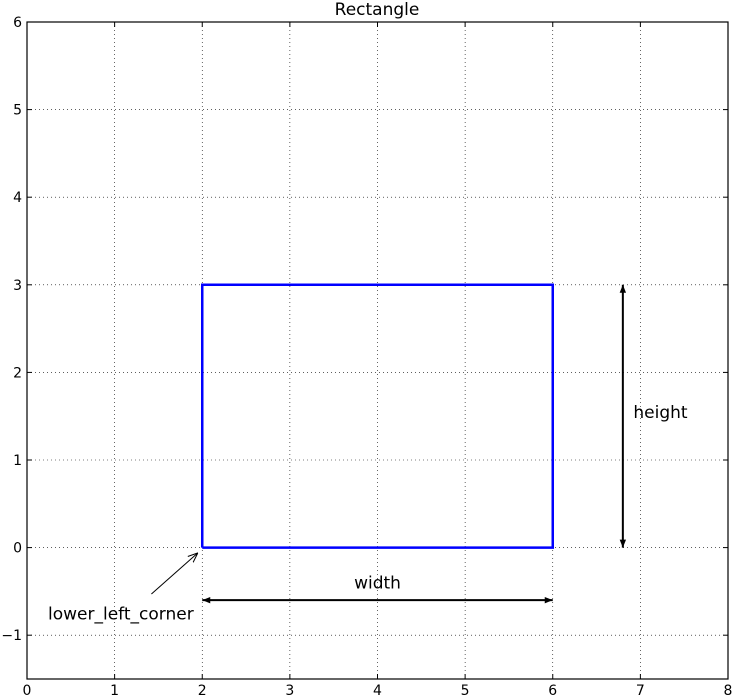 This screenshot has width=733, height=697. What do you see at coordinates (640, 690) in the screenshot?
I see `x-tick-label: 7` at bounding box center [640, 690].